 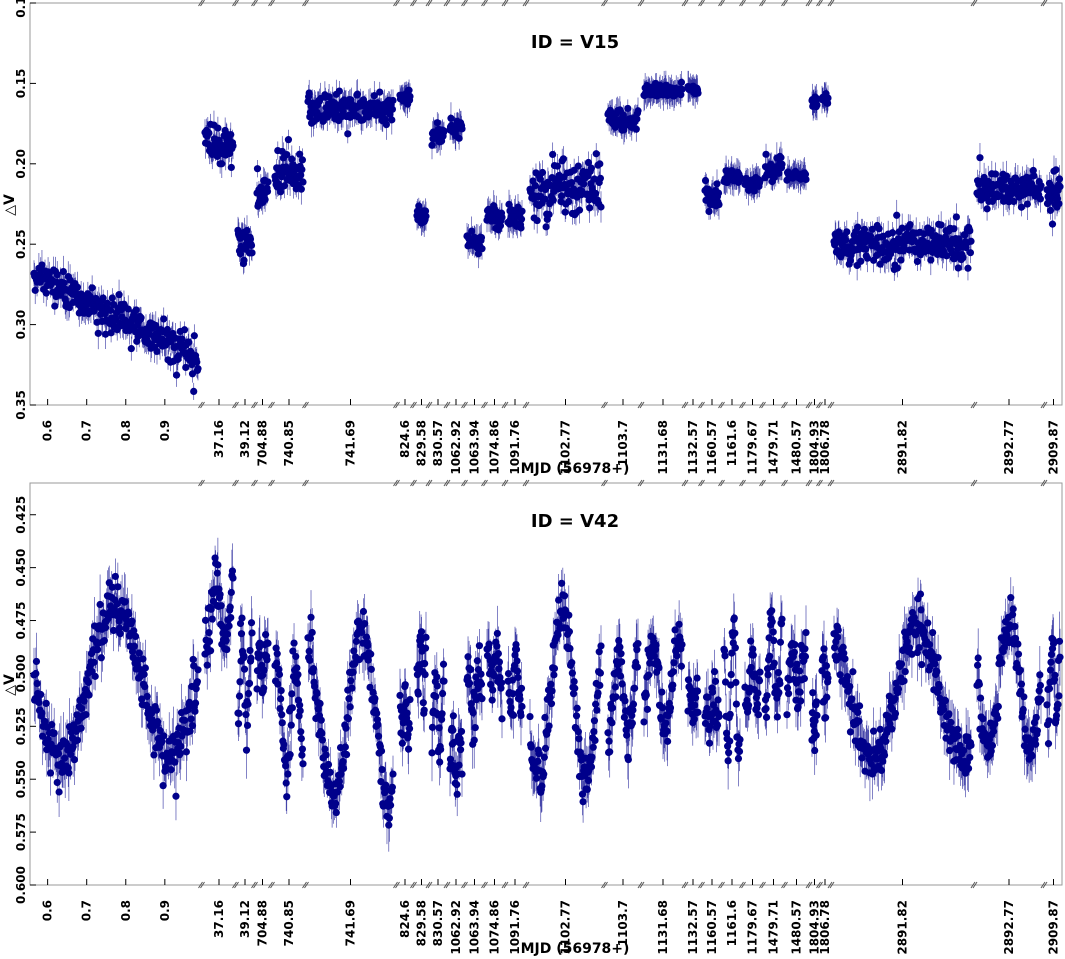 I want to click on x-tick-label: 1479.71, so click(x=774, y=447).